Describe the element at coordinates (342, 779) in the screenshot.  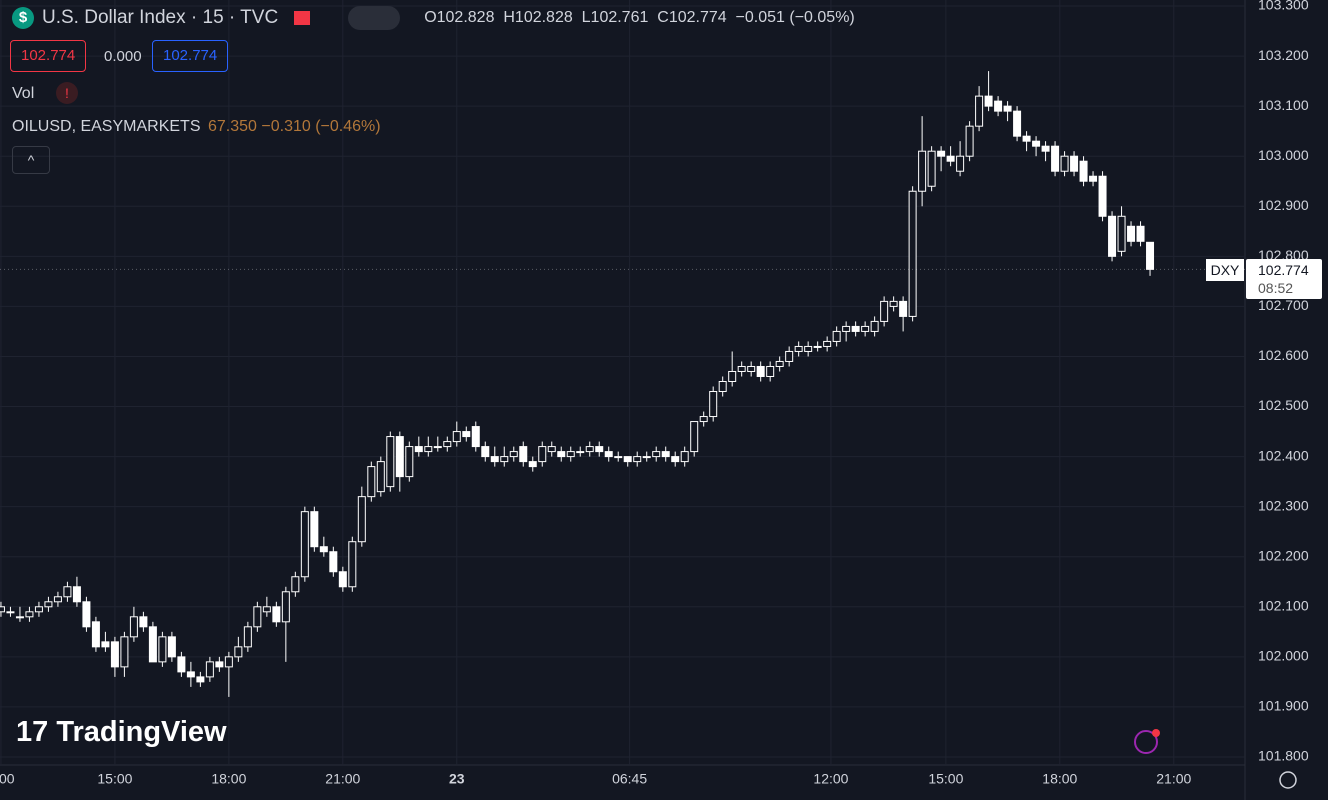
I see `x-tick-label: 21:00` at that location.